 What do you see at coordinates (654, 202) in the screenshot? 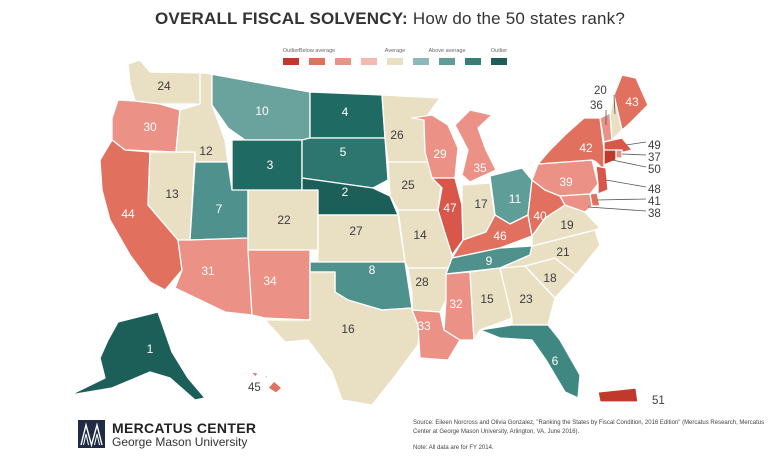
I see `rank-label-de: 41` at bounding box center [654, 202].